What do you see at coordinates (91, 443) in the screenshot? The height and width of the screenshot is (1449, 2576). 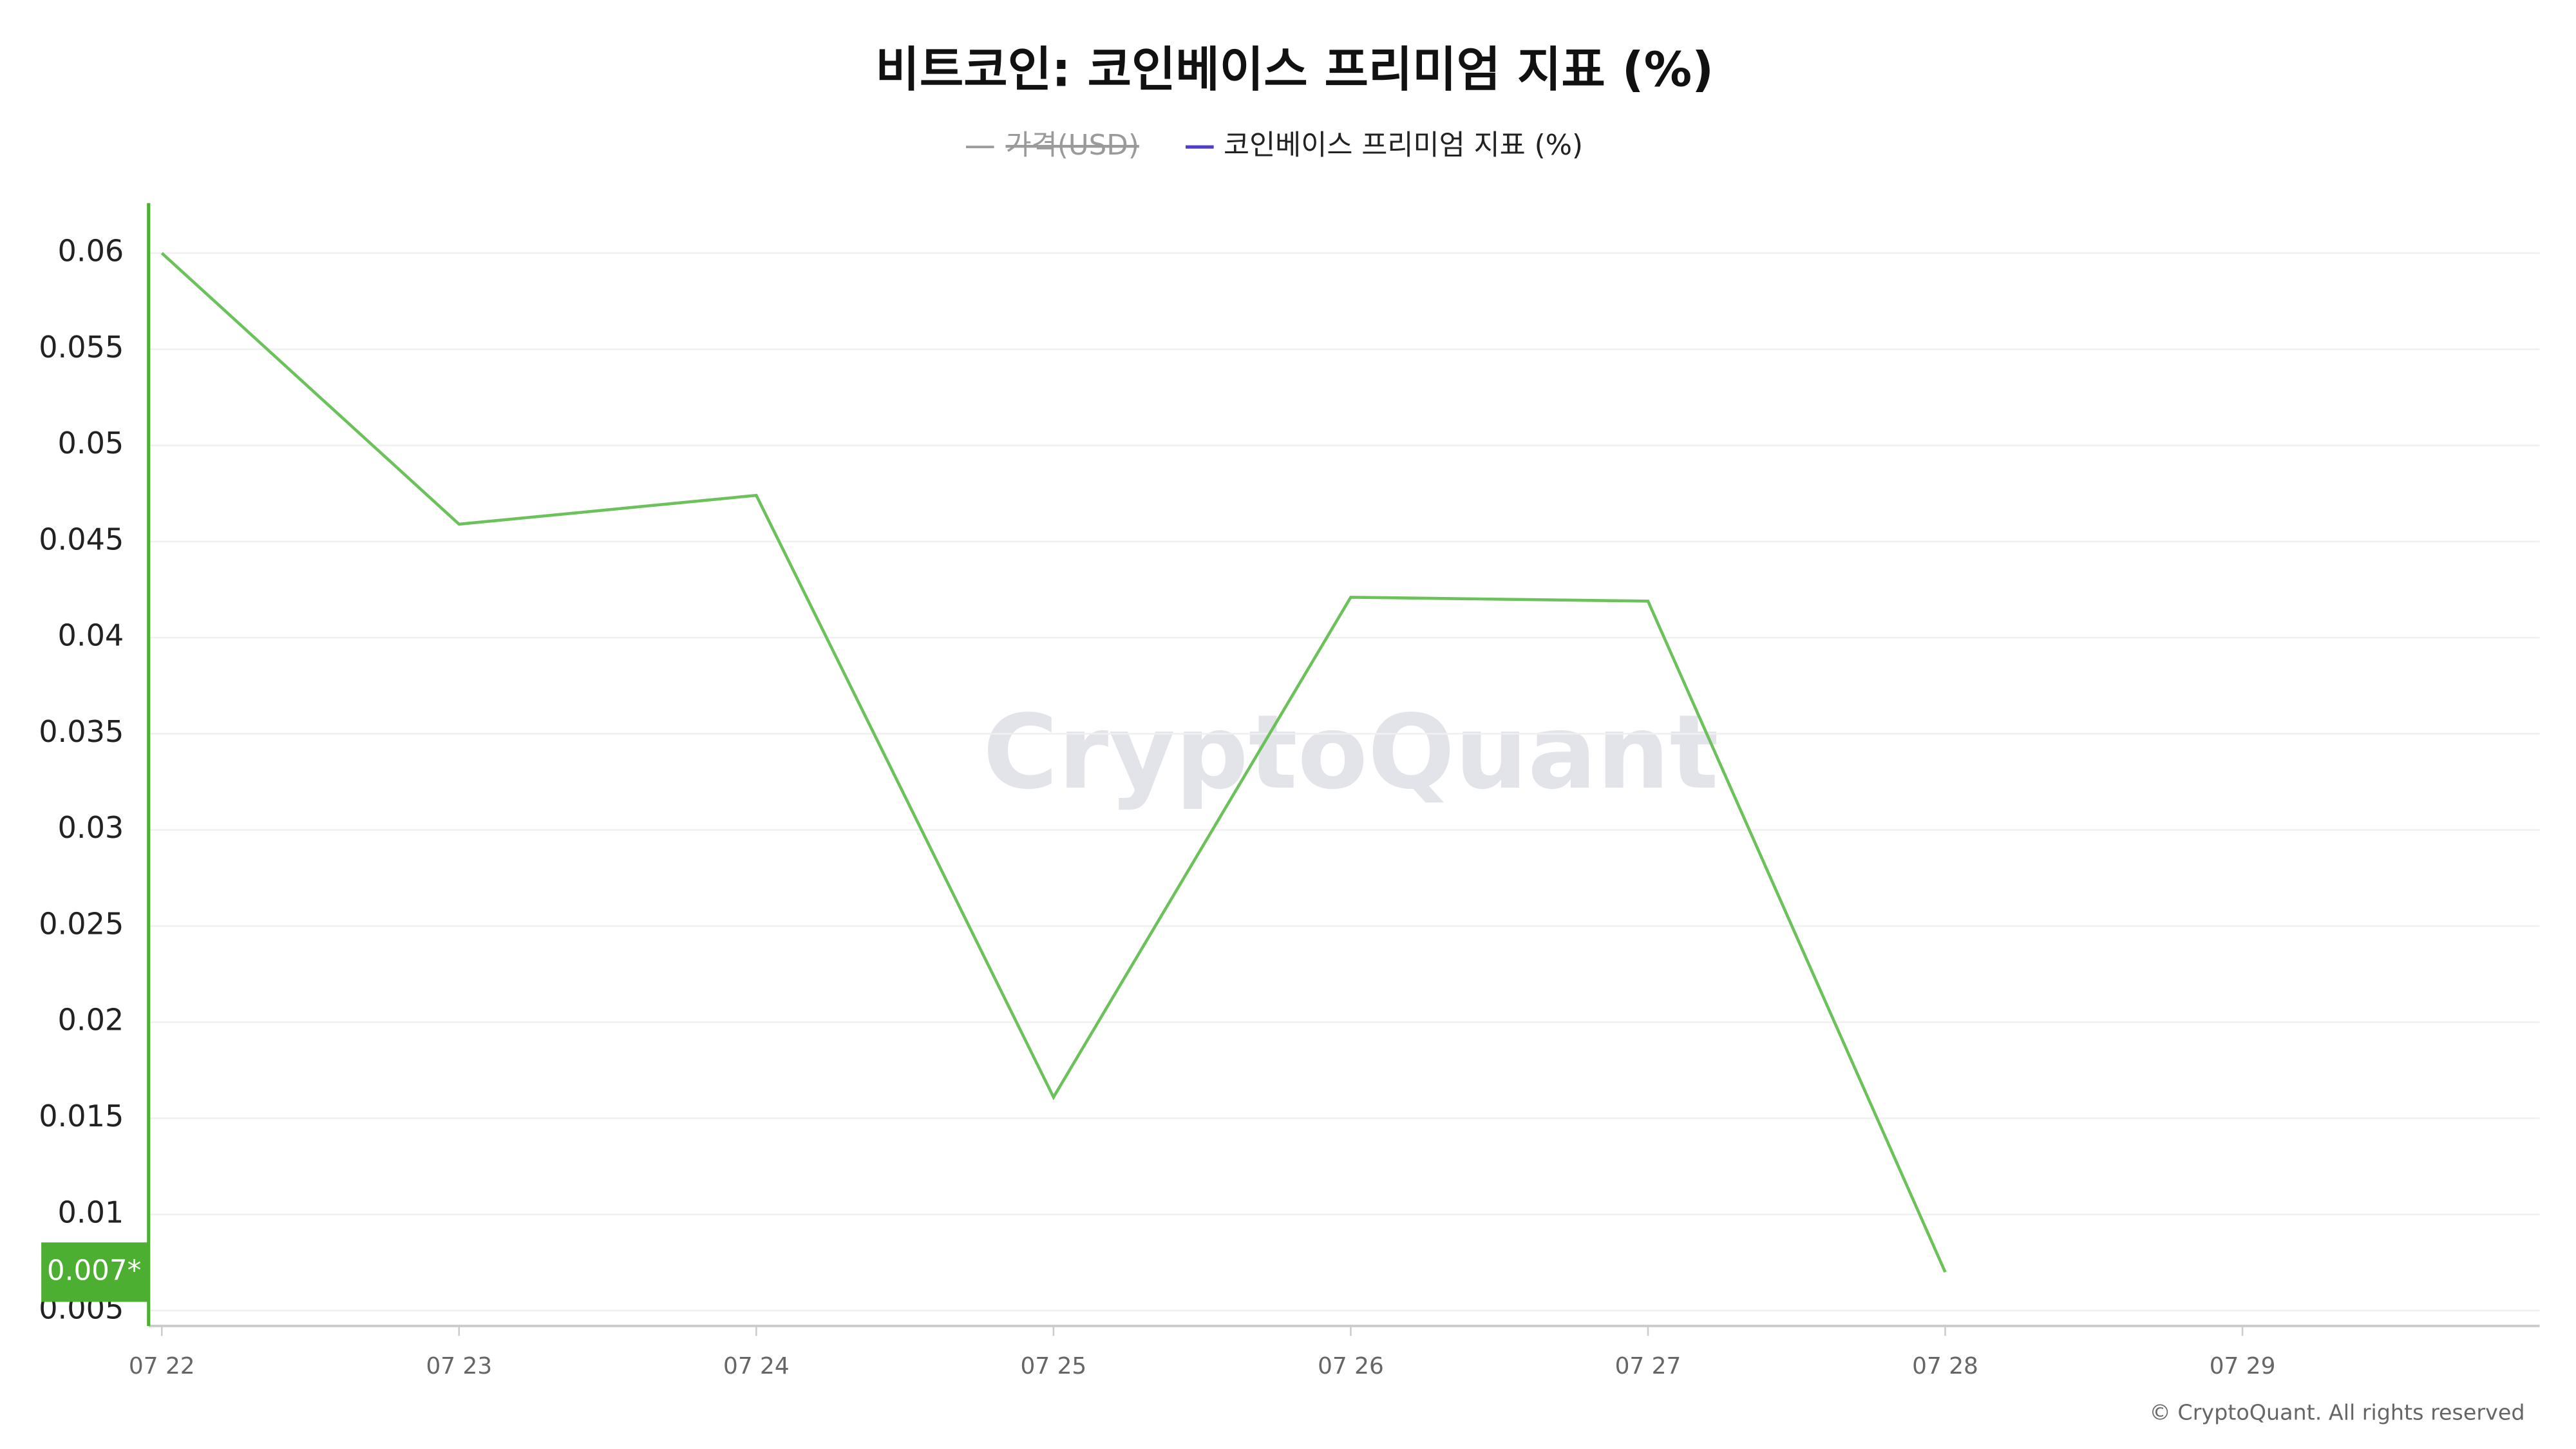 I see `y-tick-label: 0.05` at bounding box center [91, 443].